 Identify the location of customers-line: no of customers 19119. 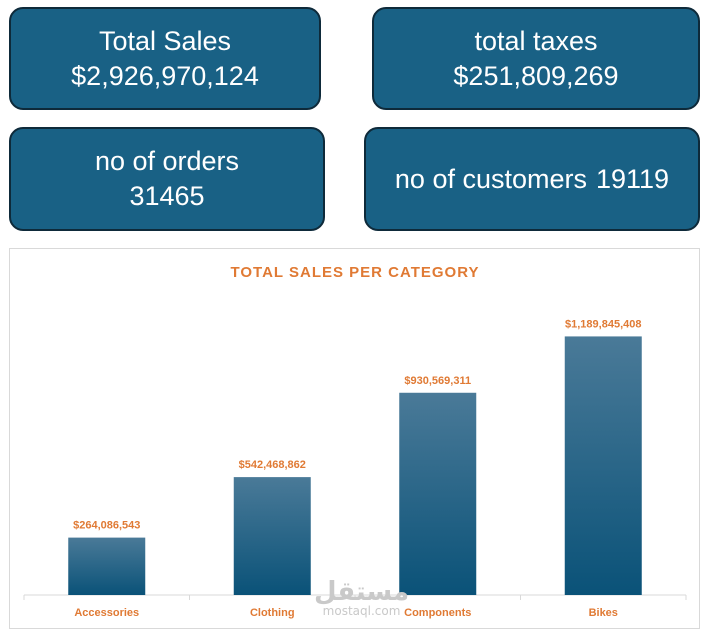
(532, 179).